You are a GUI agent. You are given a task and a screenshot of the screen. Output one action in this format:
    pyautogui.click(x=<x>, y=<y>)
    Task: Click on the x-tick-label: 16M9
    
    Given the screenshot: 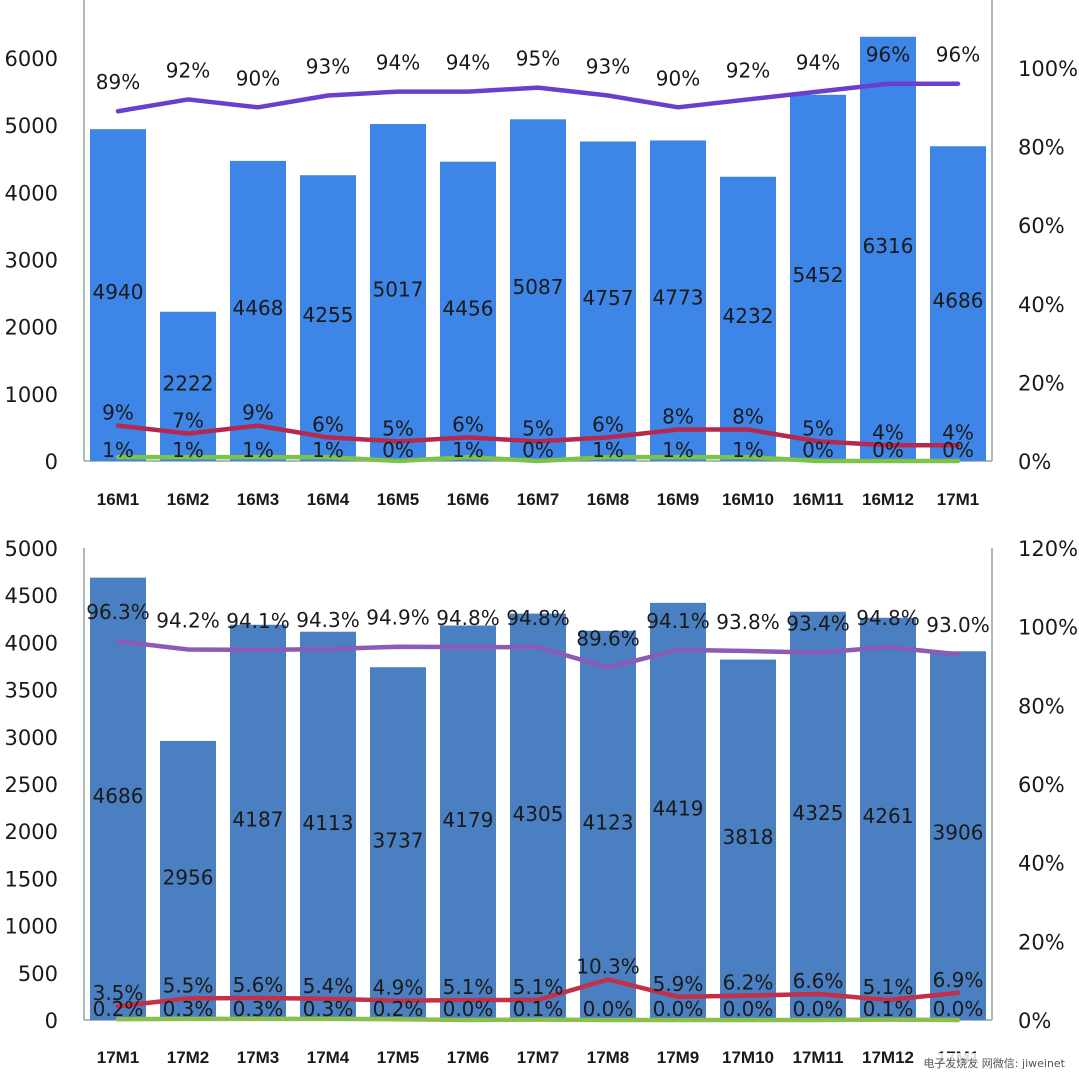 What is the action you would take?
    pyautogui.click(x=678, y=499)
    